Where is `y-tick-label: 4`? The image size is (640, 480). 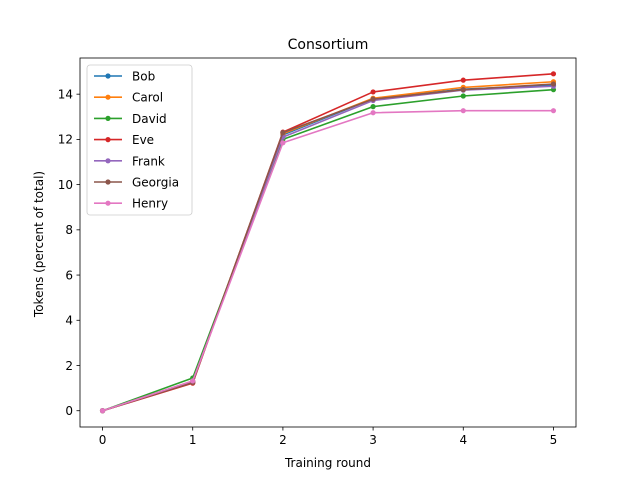 y-tick-label: 4 is located at coordinates (69, 321).